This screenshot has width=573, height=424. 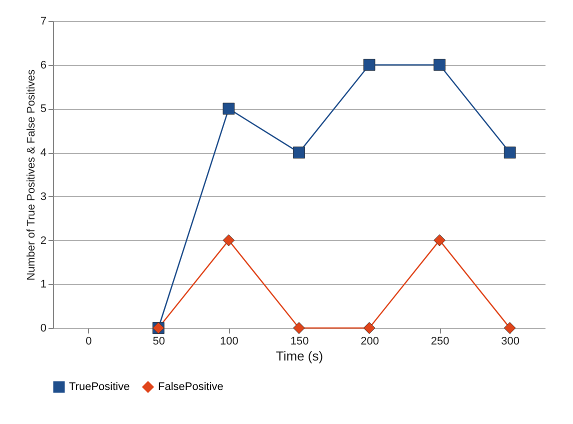 What do you see at coordinates (43, 22) in the screenshot?
I see `y-tick-label: 7` at bounding box center [43, 22].